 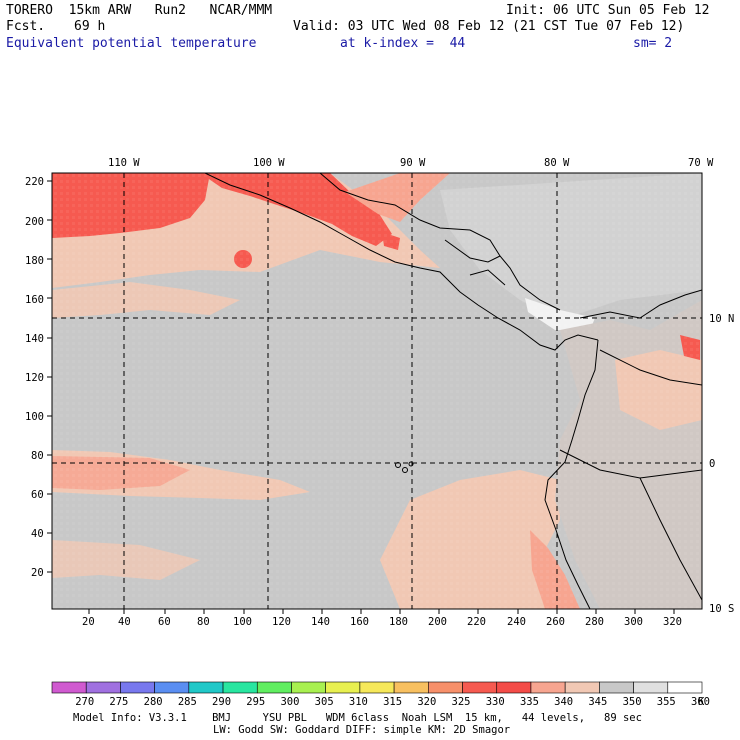 I want to click on x-tick-label: 40, so click(x=124, y=622).